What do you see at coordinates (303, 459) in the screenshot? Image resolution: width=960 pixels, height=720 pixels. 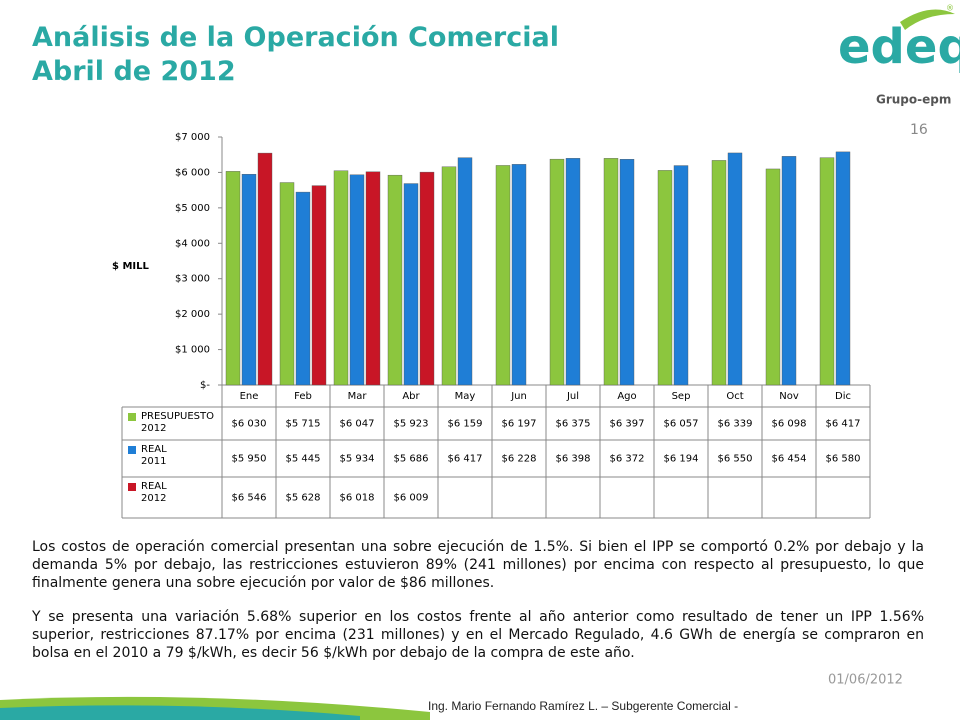 I see `table-value: $5 445` at bounding box center [303, 459].